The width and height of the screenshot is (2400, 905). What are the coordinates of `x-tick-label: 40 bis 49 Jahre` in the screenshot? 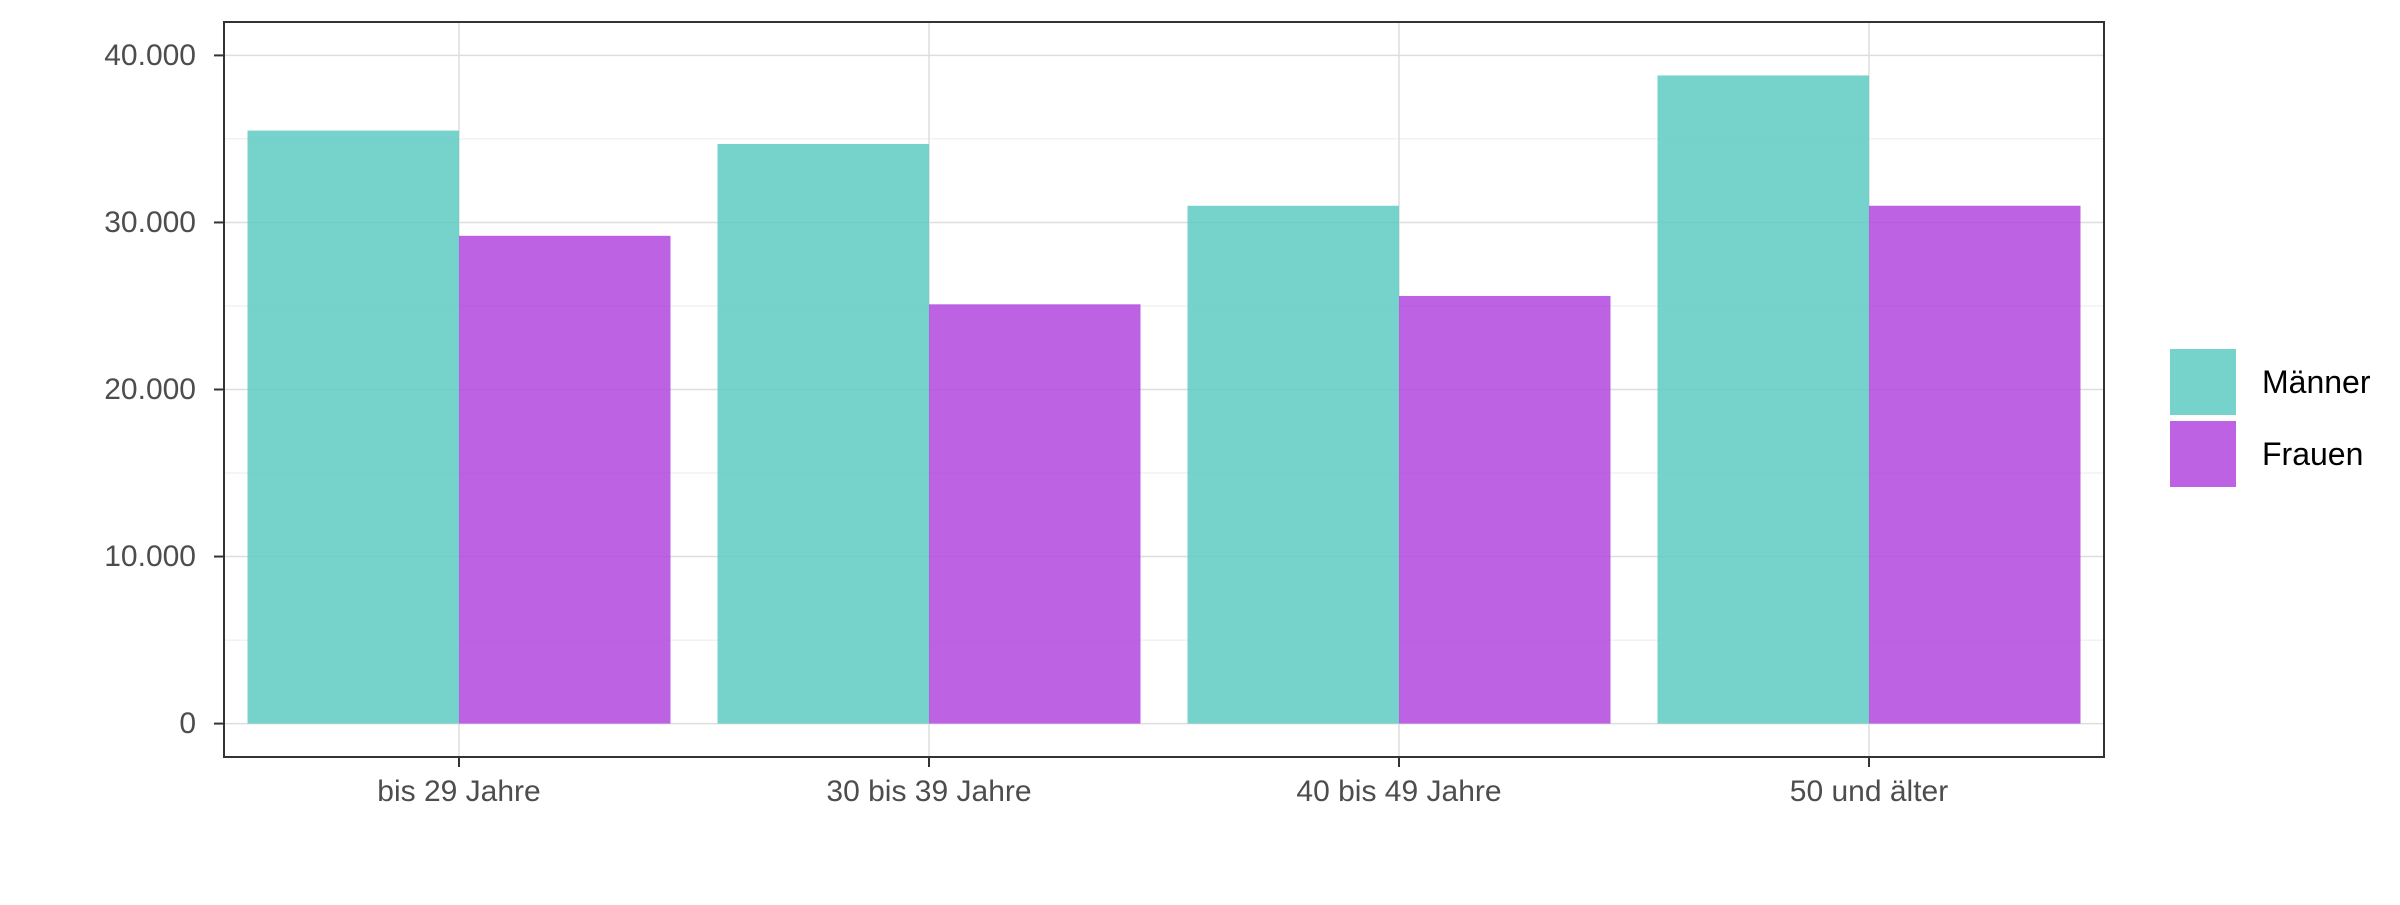 It's located at (1398, 791).